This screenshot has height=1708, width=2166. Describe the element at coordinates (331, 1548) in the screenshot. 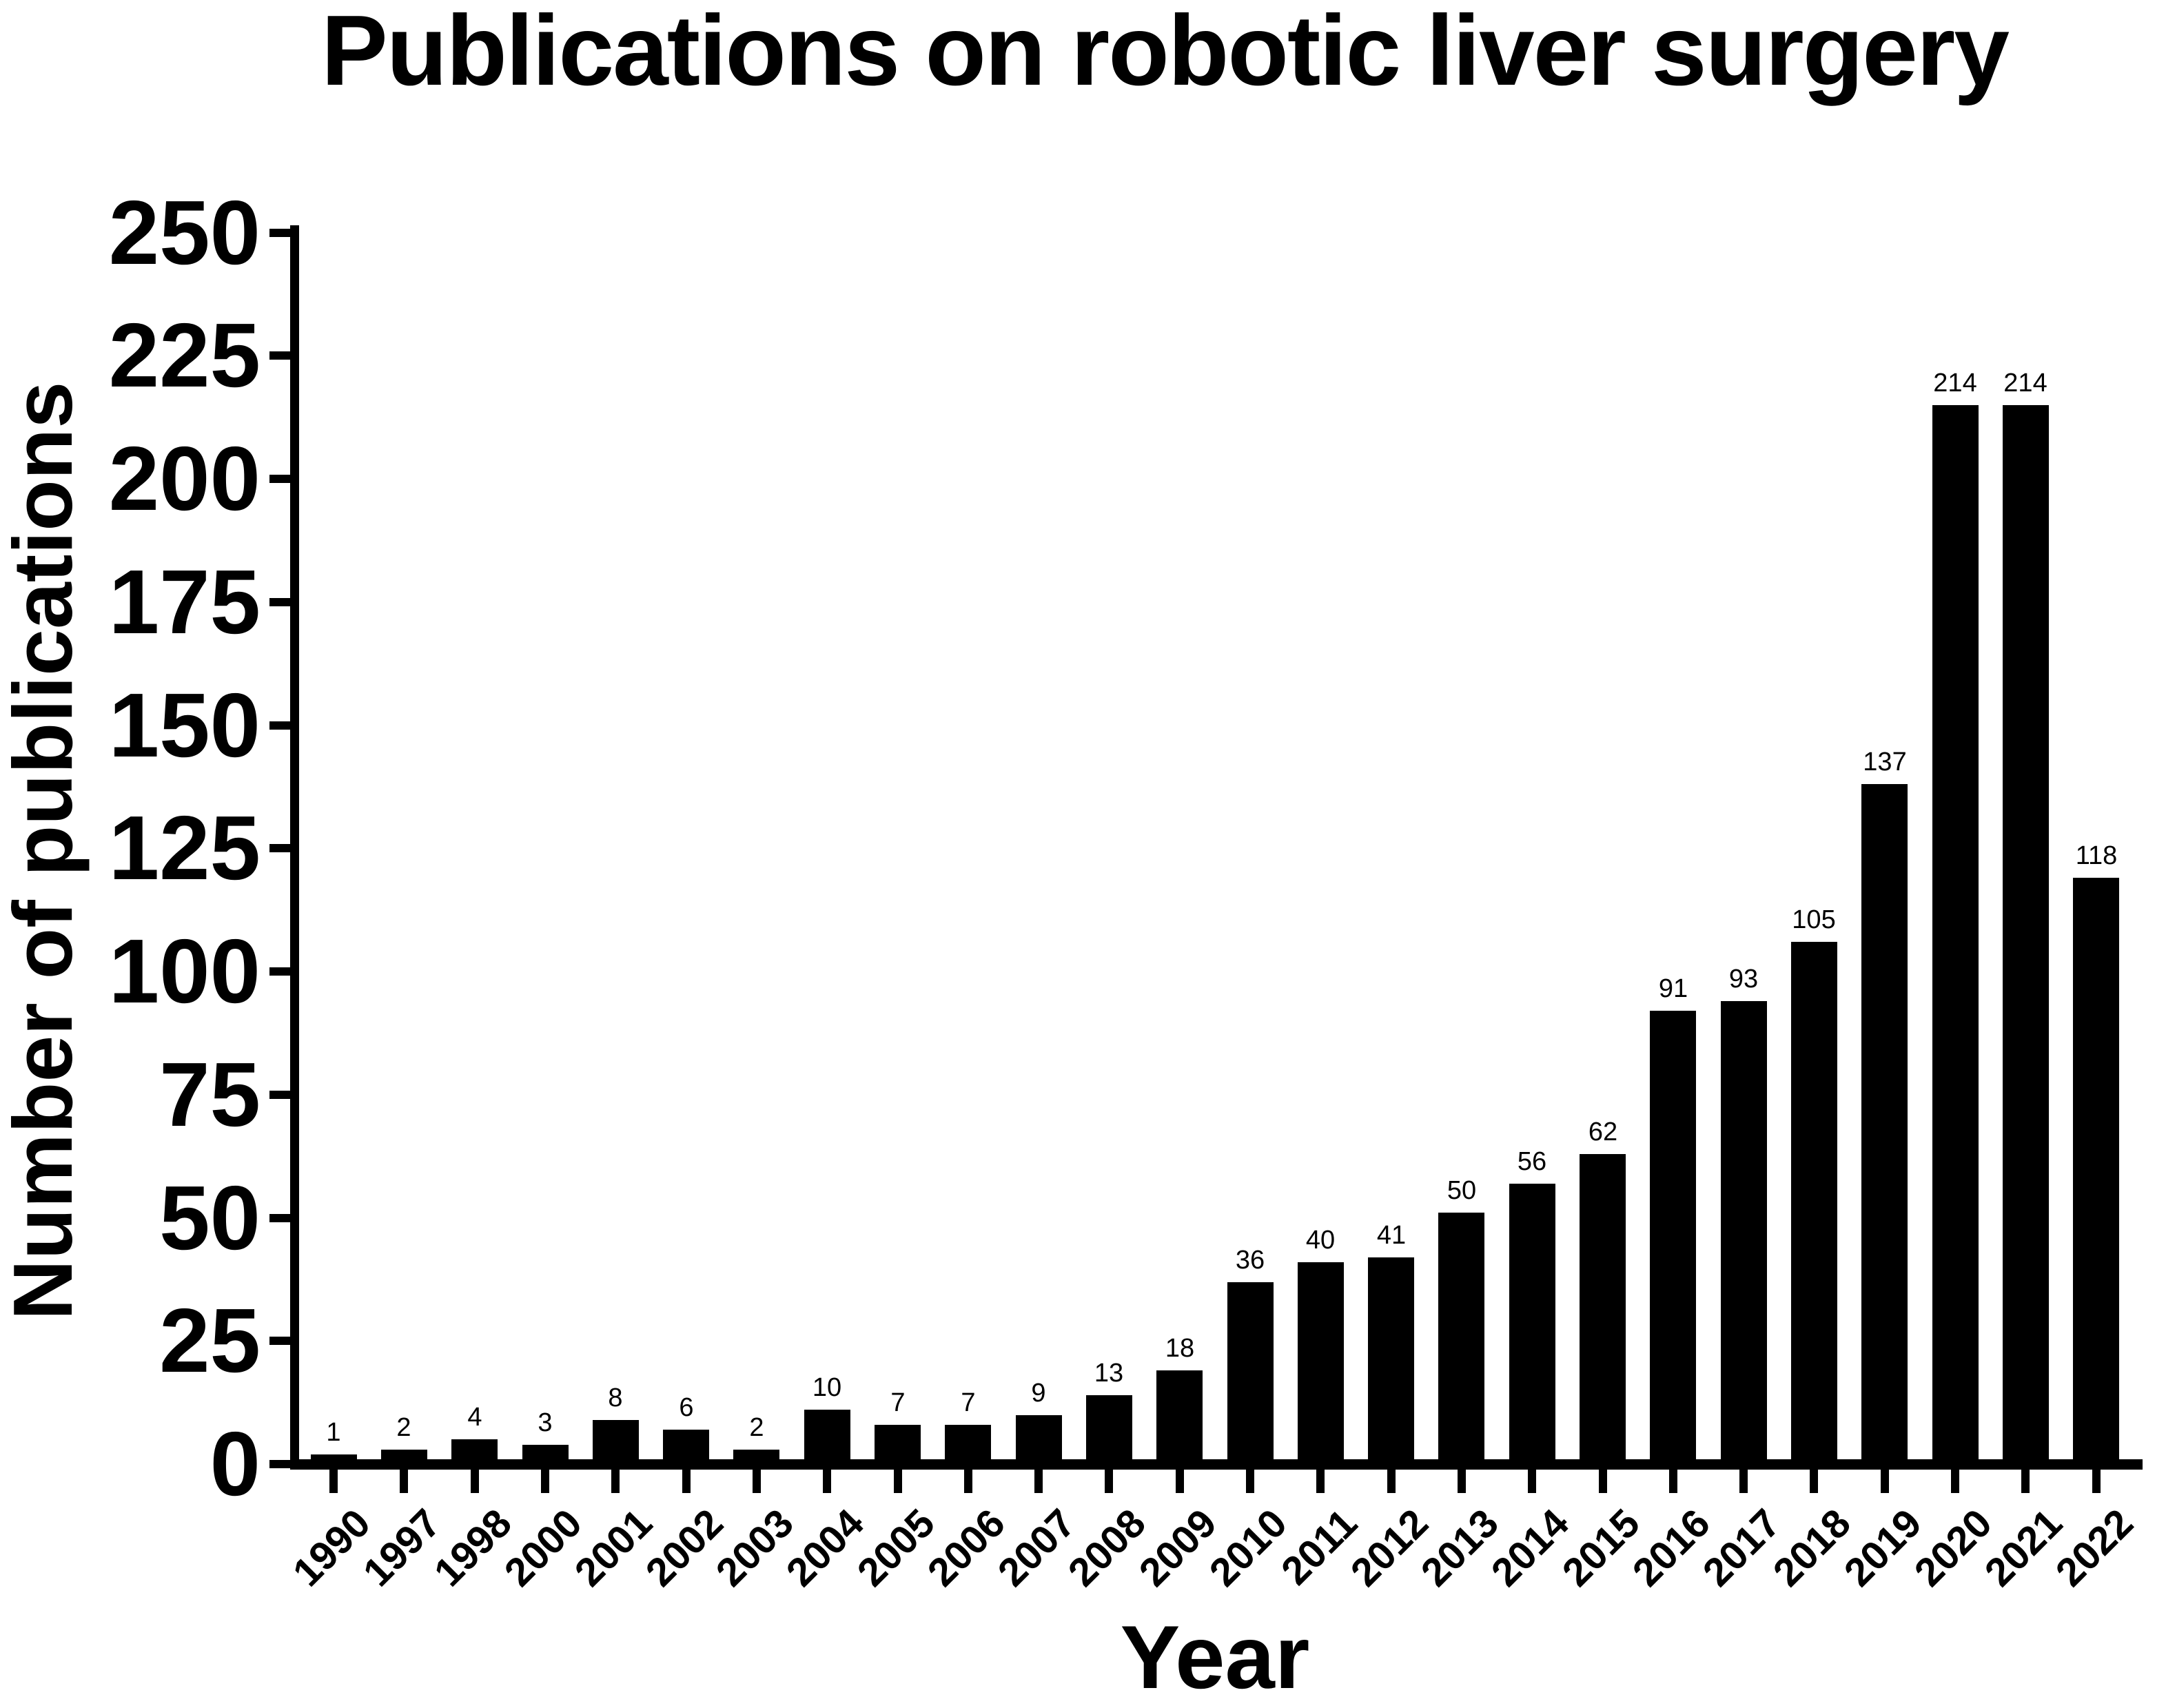

I see `x-axis-tick-label: 1990` at that location.